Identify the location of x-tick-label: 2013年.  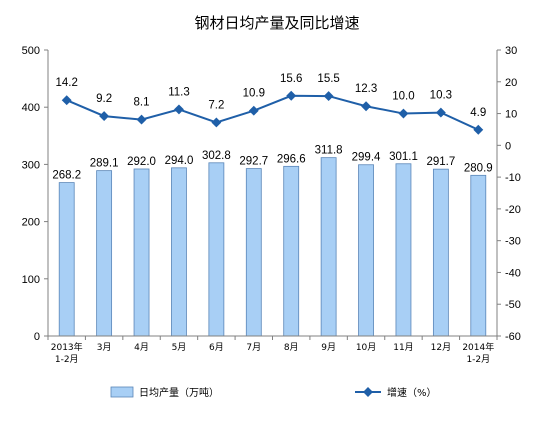
(67, 347).